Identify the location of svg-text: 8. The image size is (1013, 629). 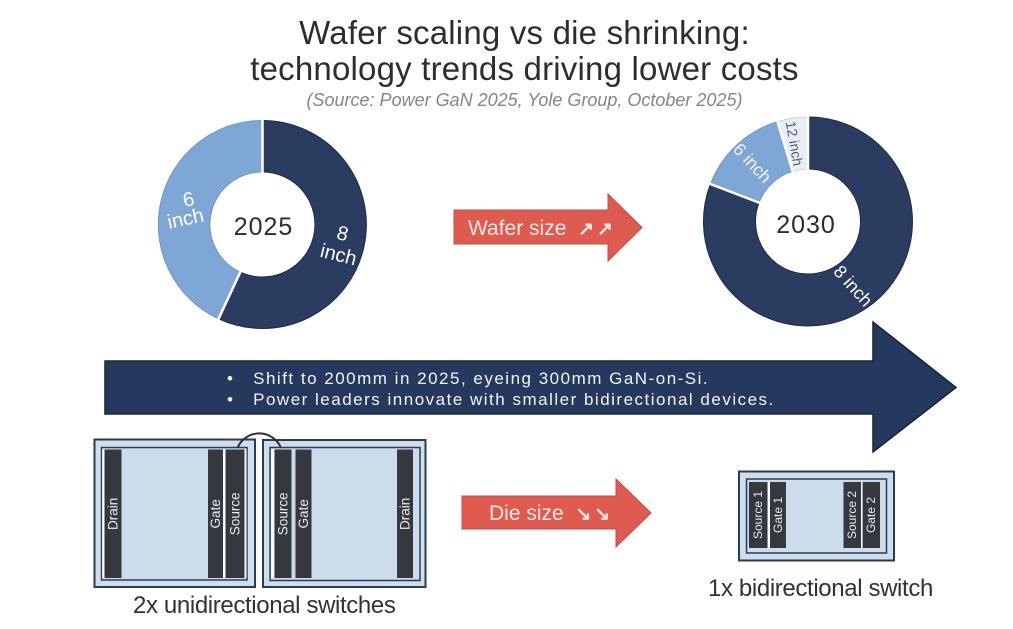
(342, 234).